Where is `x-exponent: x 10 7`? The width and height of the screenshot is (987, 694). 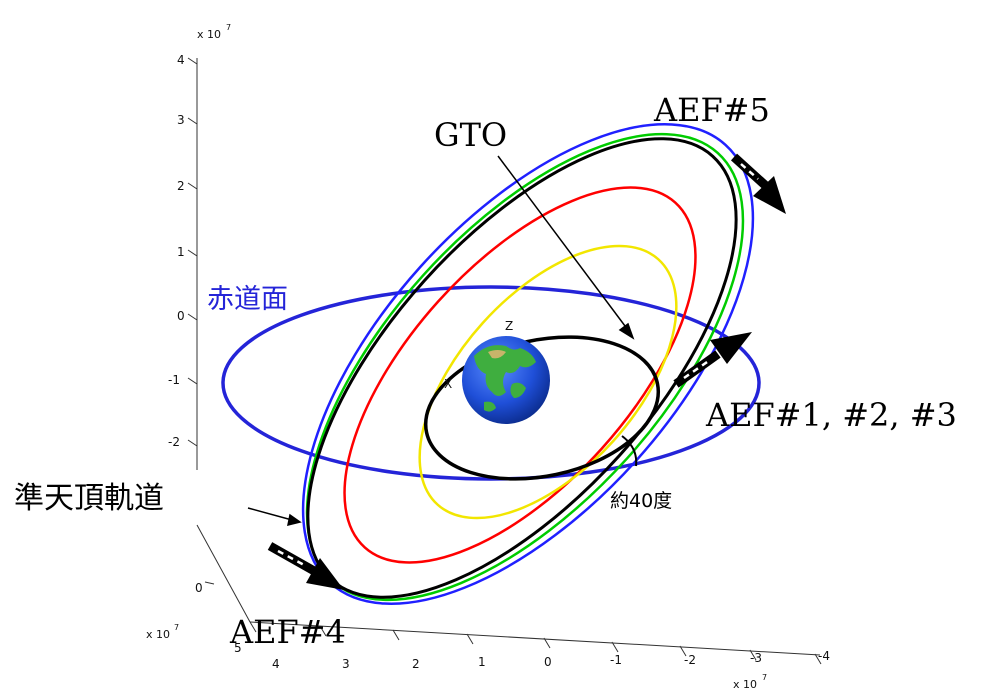 x-exponent: x 10 7 is located at coordinates (750, 682).